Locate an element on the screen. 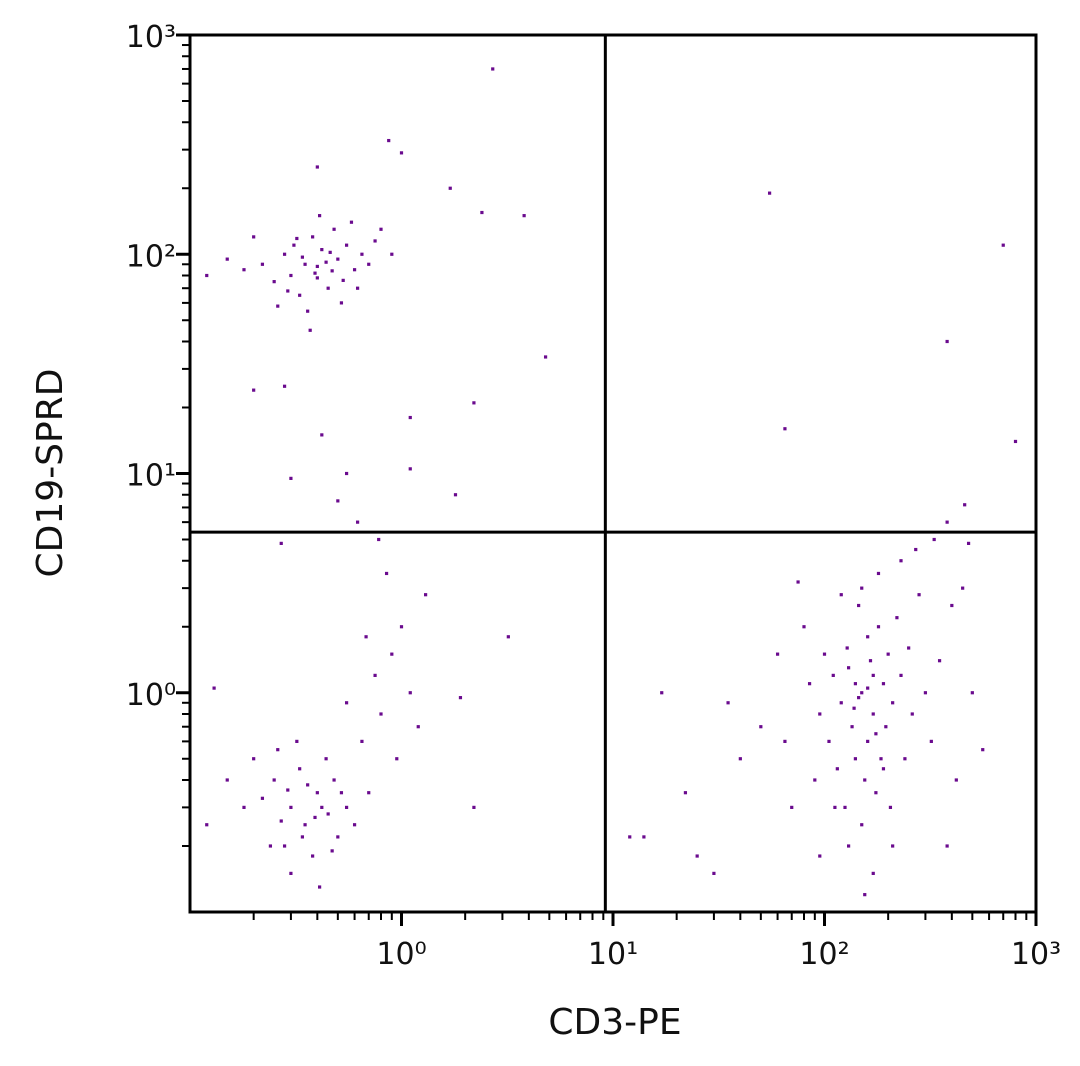  y-tick-label: 10³ is located at coordinates (151, 37).